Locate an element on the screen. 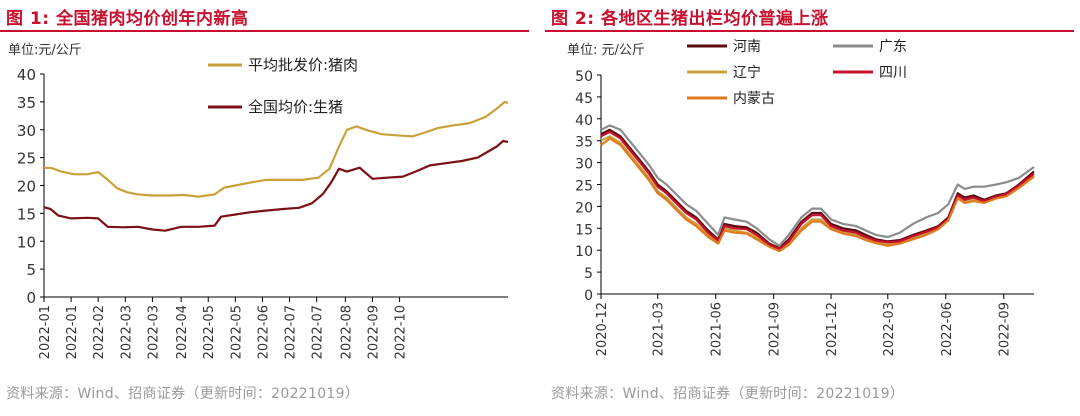 The image size is (1080, 416). figure-2-source: 资料来源：Wind、招商证券（更新时间：20221019） is located at coordinates (728, 394).